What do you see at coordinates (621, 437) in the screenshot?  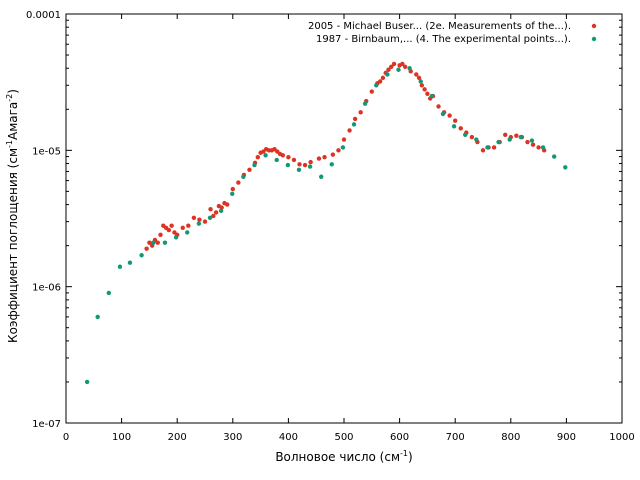 I see `x-tick-label: 1000` at bounding box center [621, 437].